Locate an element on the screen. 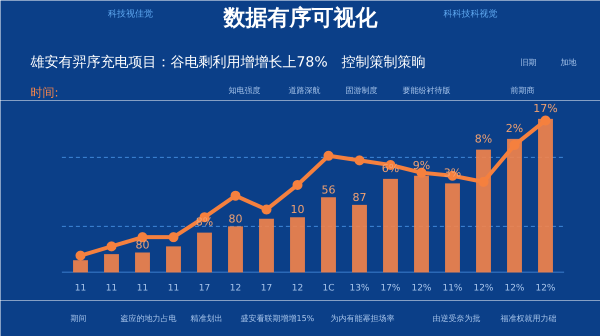  chart-subtitle: 雄安有羿序充电项目：谷电剩利用增增长上78% 控制策制策晌 is located at coordinates (228, 62).